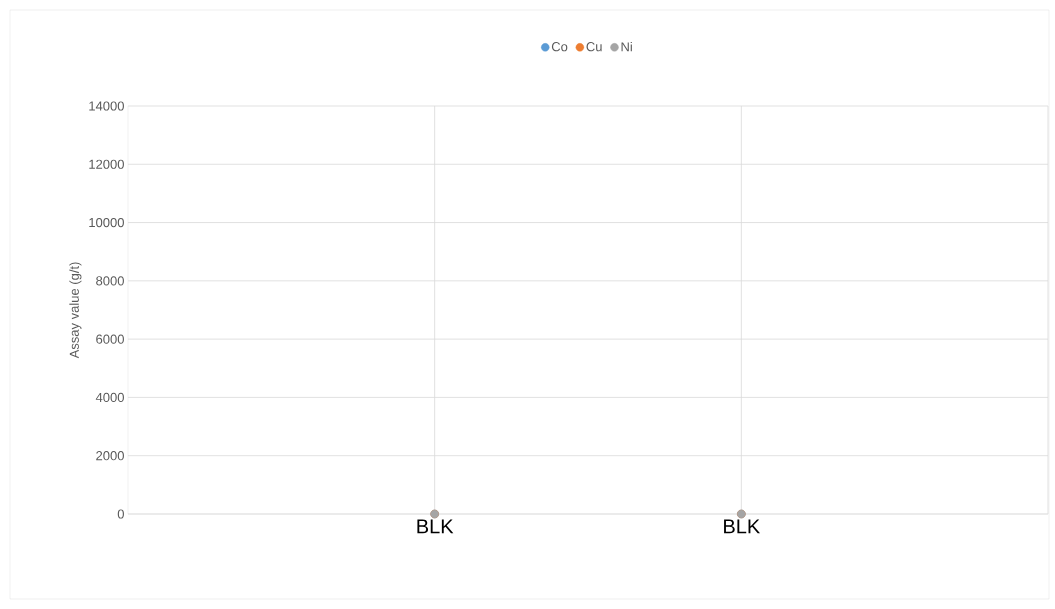  I want to click on y-tick-label: 10000, so click(106, 222).